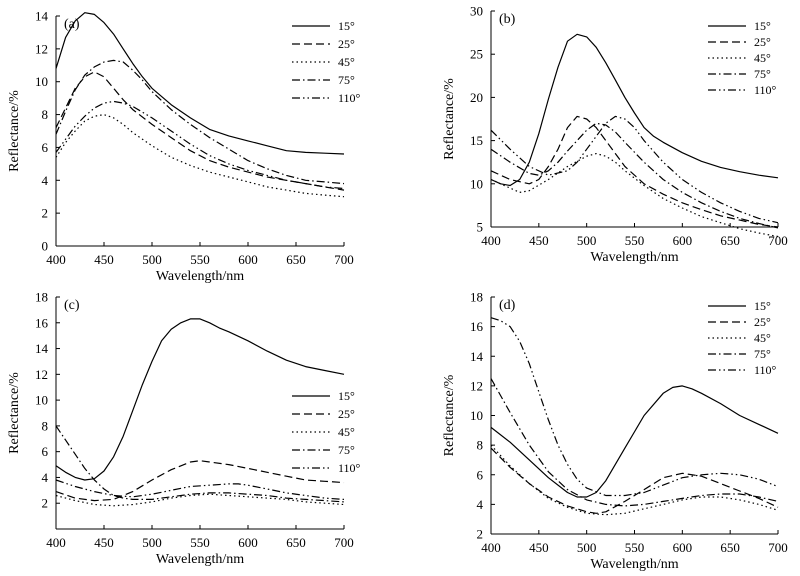 This screenshot has width=800, height=576. Describe the element at coordinates (476, 97) in the screenshot. I see `y-tick-label: 20` at that location.